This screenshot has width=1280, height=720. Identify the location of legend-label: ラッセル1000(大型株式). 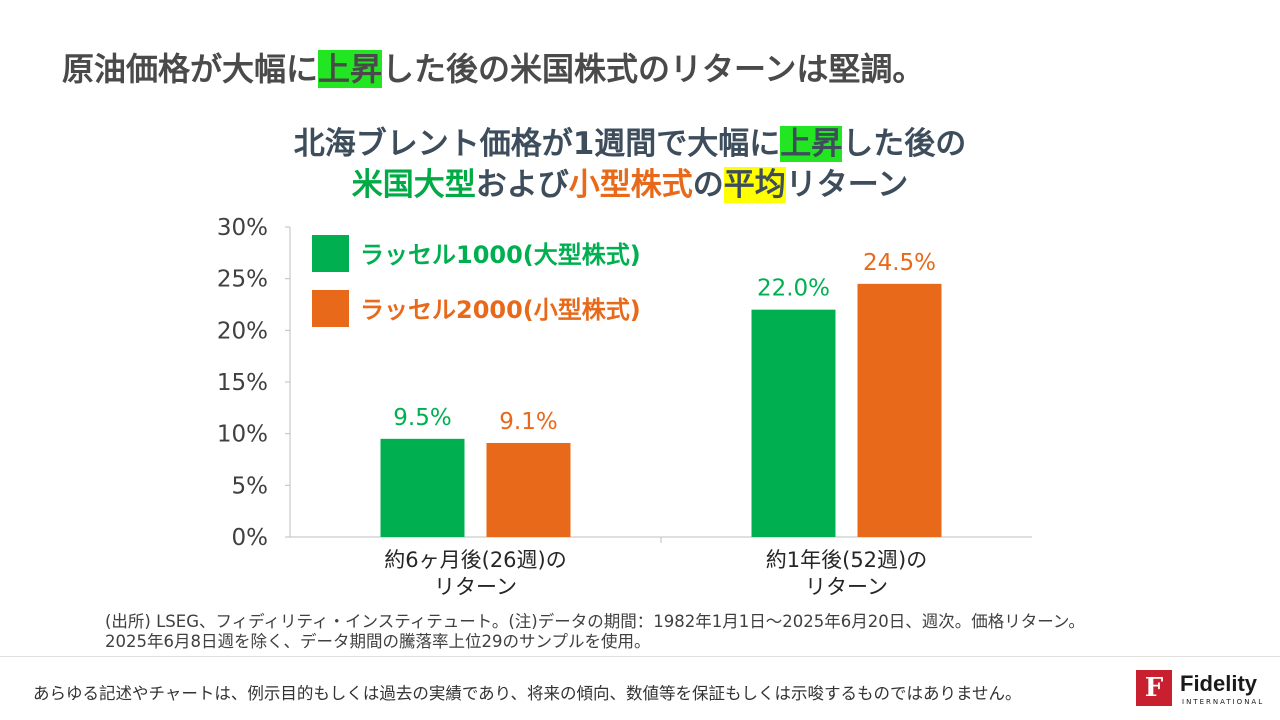
(500, 255).